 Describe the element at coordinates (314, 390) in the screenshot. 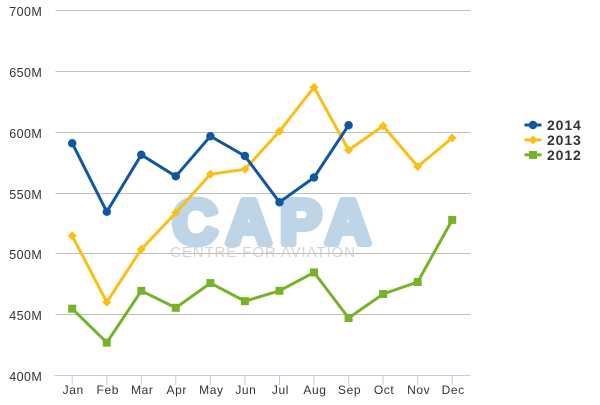

I see `svg-text: Aug` at that location.